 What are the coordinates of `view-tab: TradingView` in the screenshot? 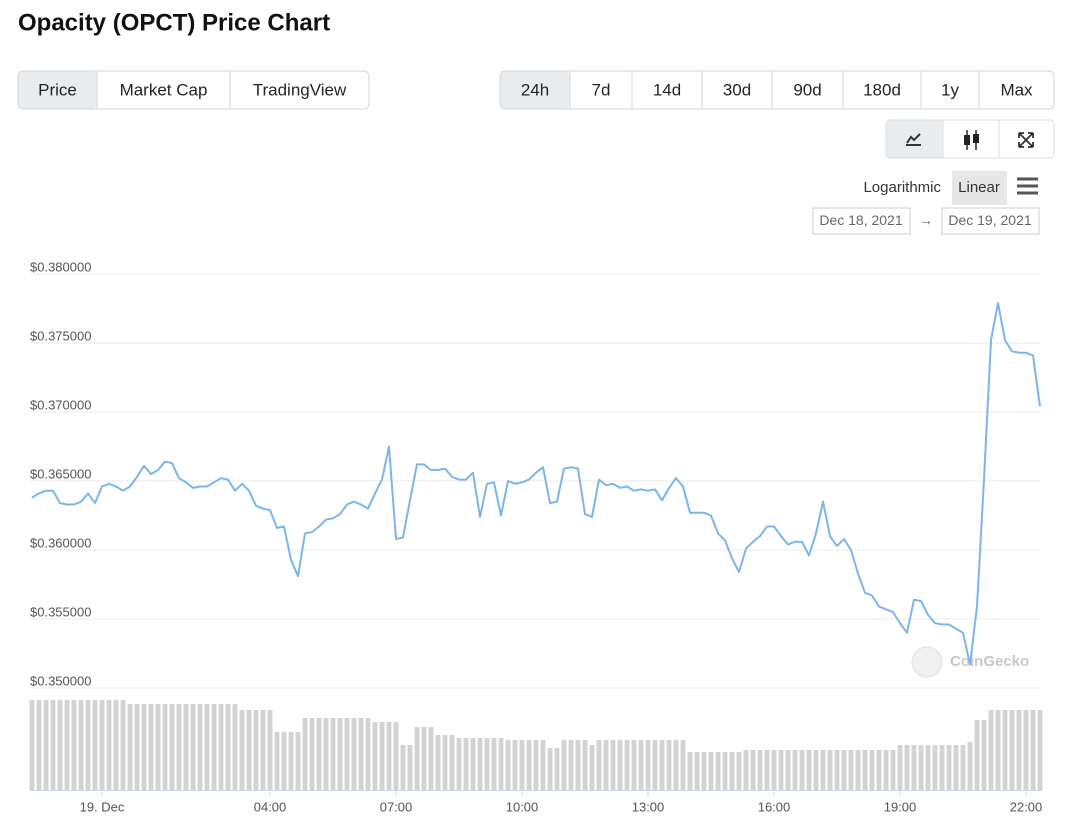 It's located at (300, 89).